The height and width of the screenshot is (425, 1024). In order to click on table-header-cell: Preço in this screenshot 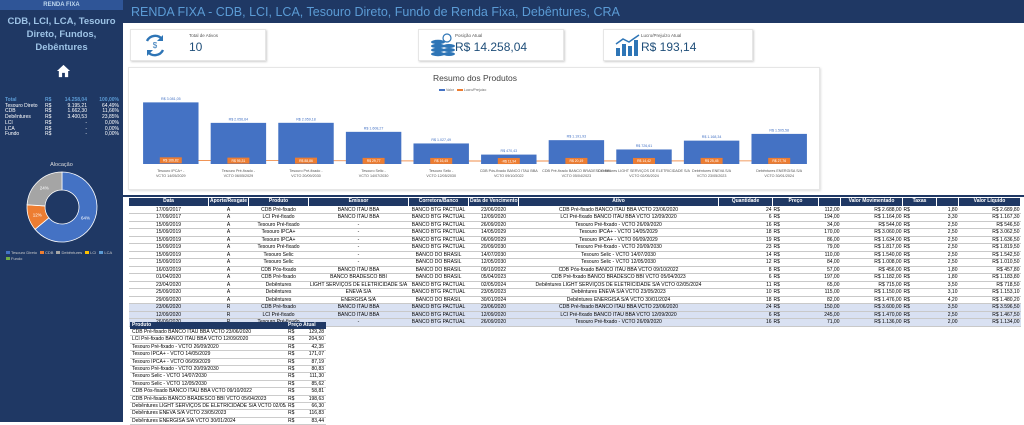, I will do `click(795, 202)`.